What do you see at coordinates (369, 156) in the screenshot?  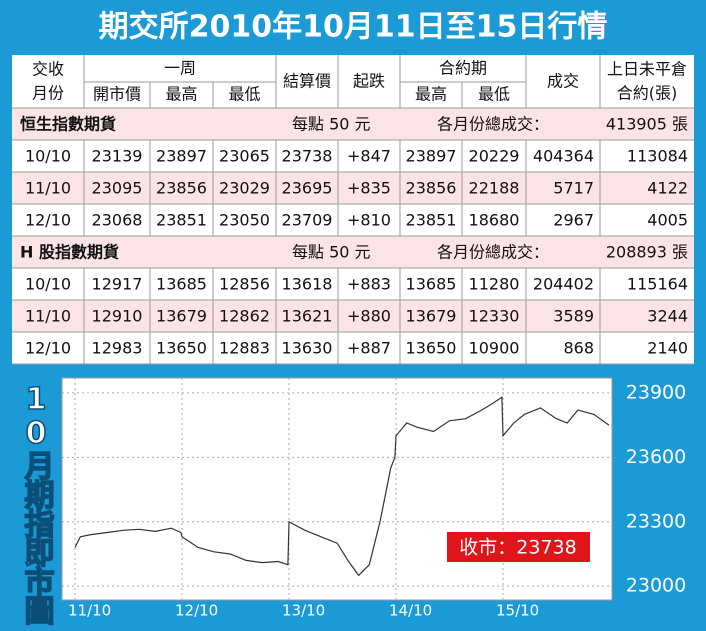 I see `table-cell: +847` at bounding box center [369, 156].